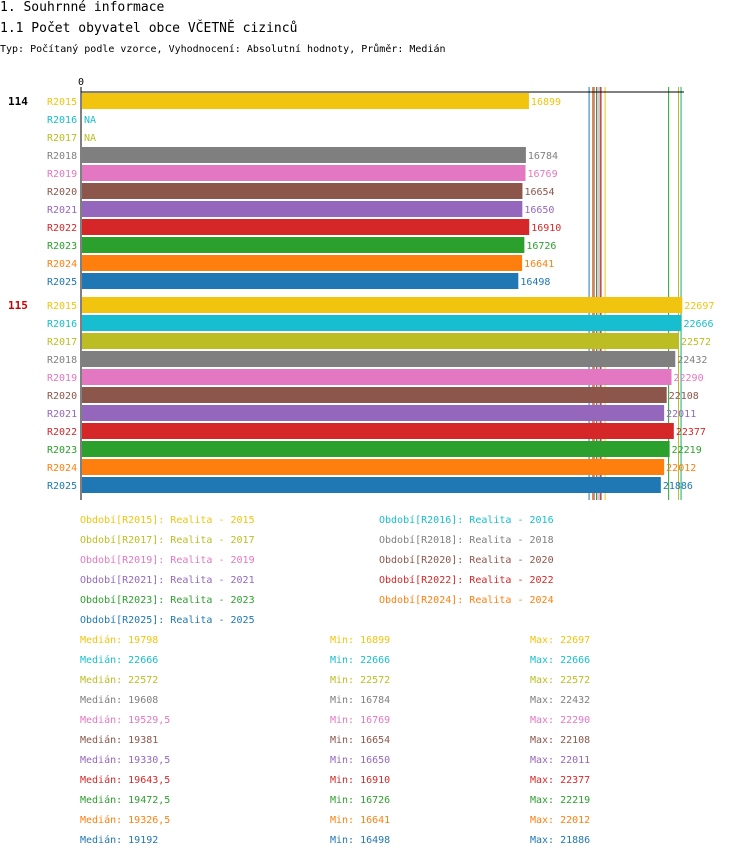  What do you see at coordinates (167, 580) in the screenshot?
I see `legend-item-R2021: Období[R2021]: Realita - 2021` at bounding box center [167, 580].